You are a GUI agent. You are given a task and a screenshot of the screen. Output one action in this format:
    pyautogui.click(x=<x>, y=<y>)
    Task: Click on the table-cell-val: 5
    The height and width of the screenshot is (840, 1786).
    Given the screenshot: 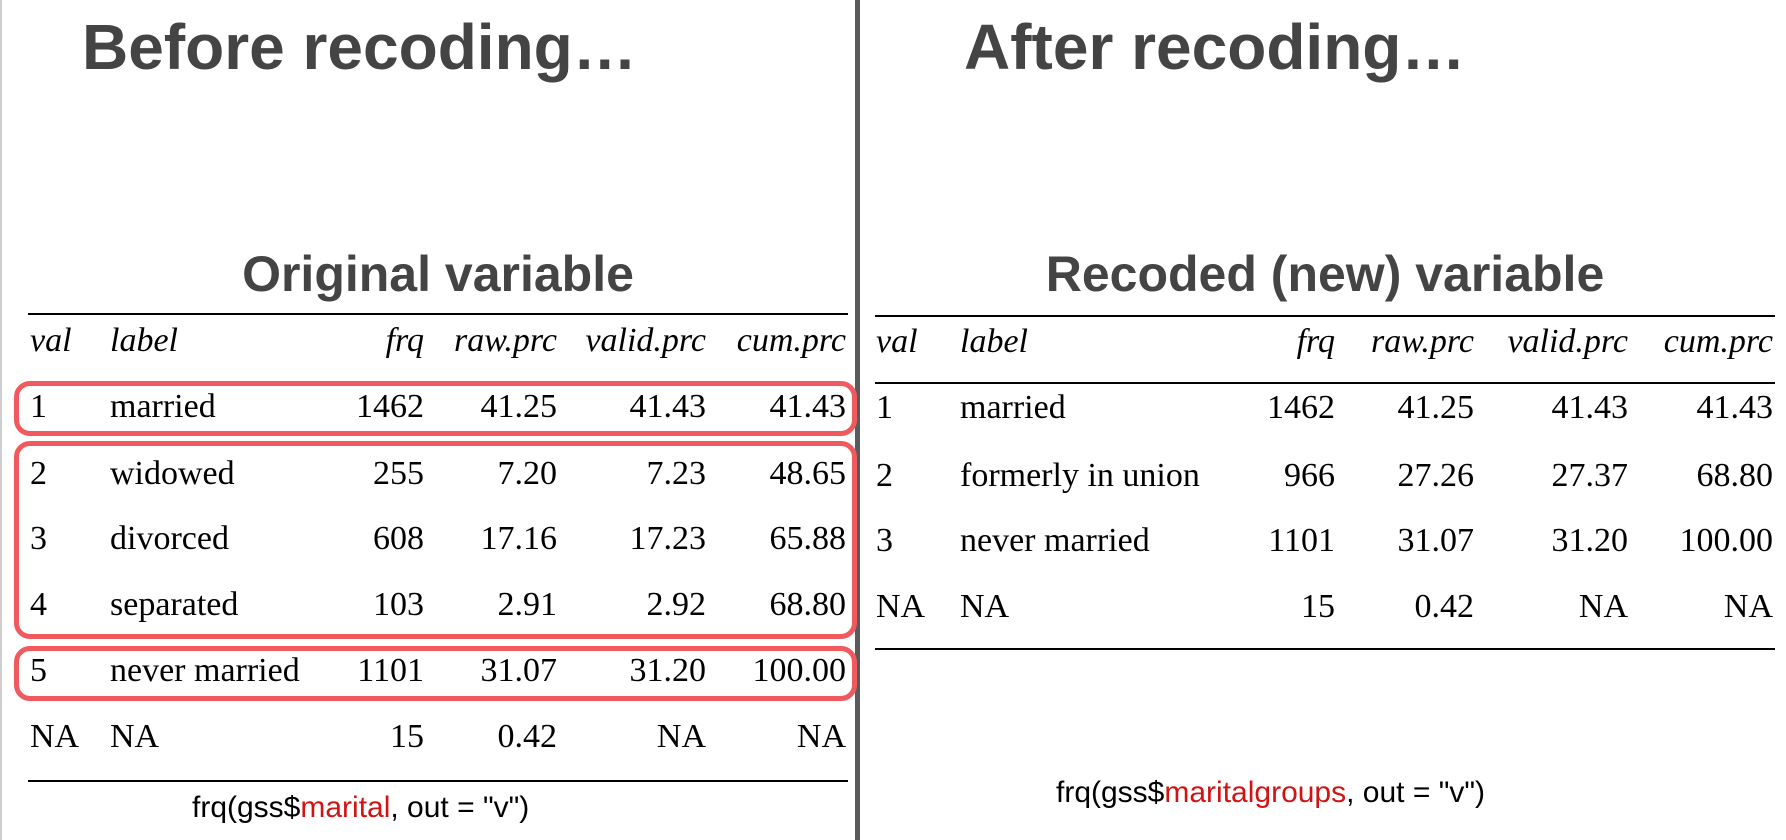 What is the action you would take?
    pyautogui.click(x=38, y=670)
    